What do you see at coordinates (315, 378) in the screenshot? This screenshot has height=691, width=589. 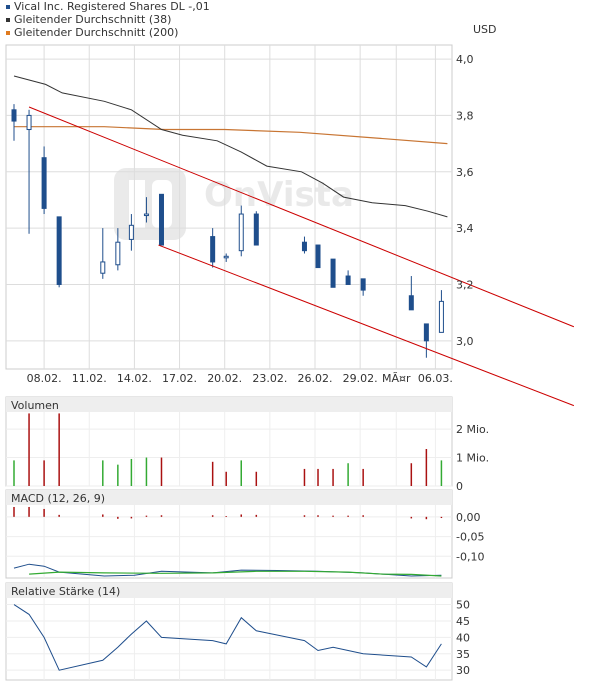 I see `date-x-tick-label: 26.02.` at bounding box center [315, 378].